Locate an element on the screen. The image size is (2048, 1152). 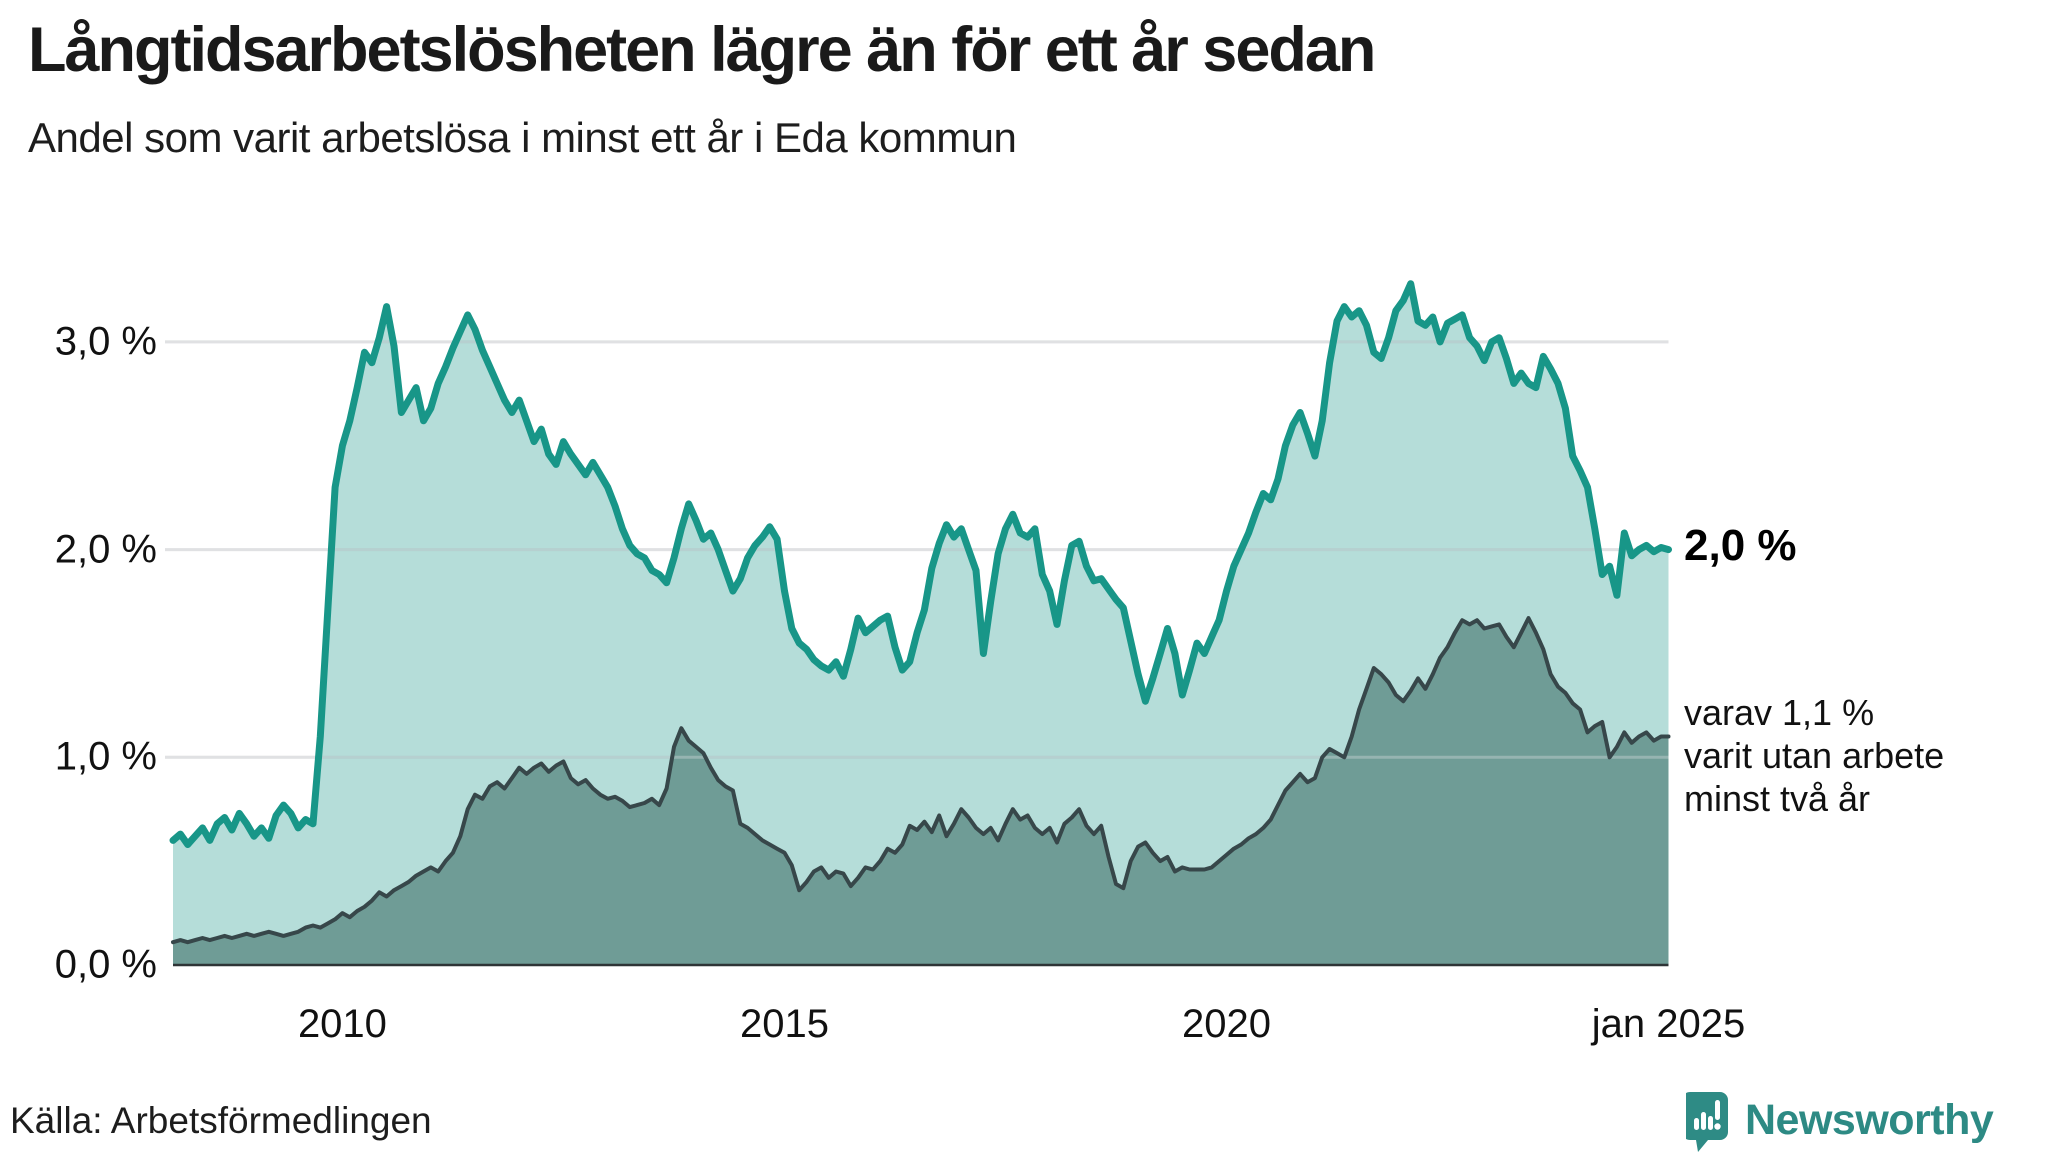
y-tick-label: 2,0 % is located at coordinates (105, 549).